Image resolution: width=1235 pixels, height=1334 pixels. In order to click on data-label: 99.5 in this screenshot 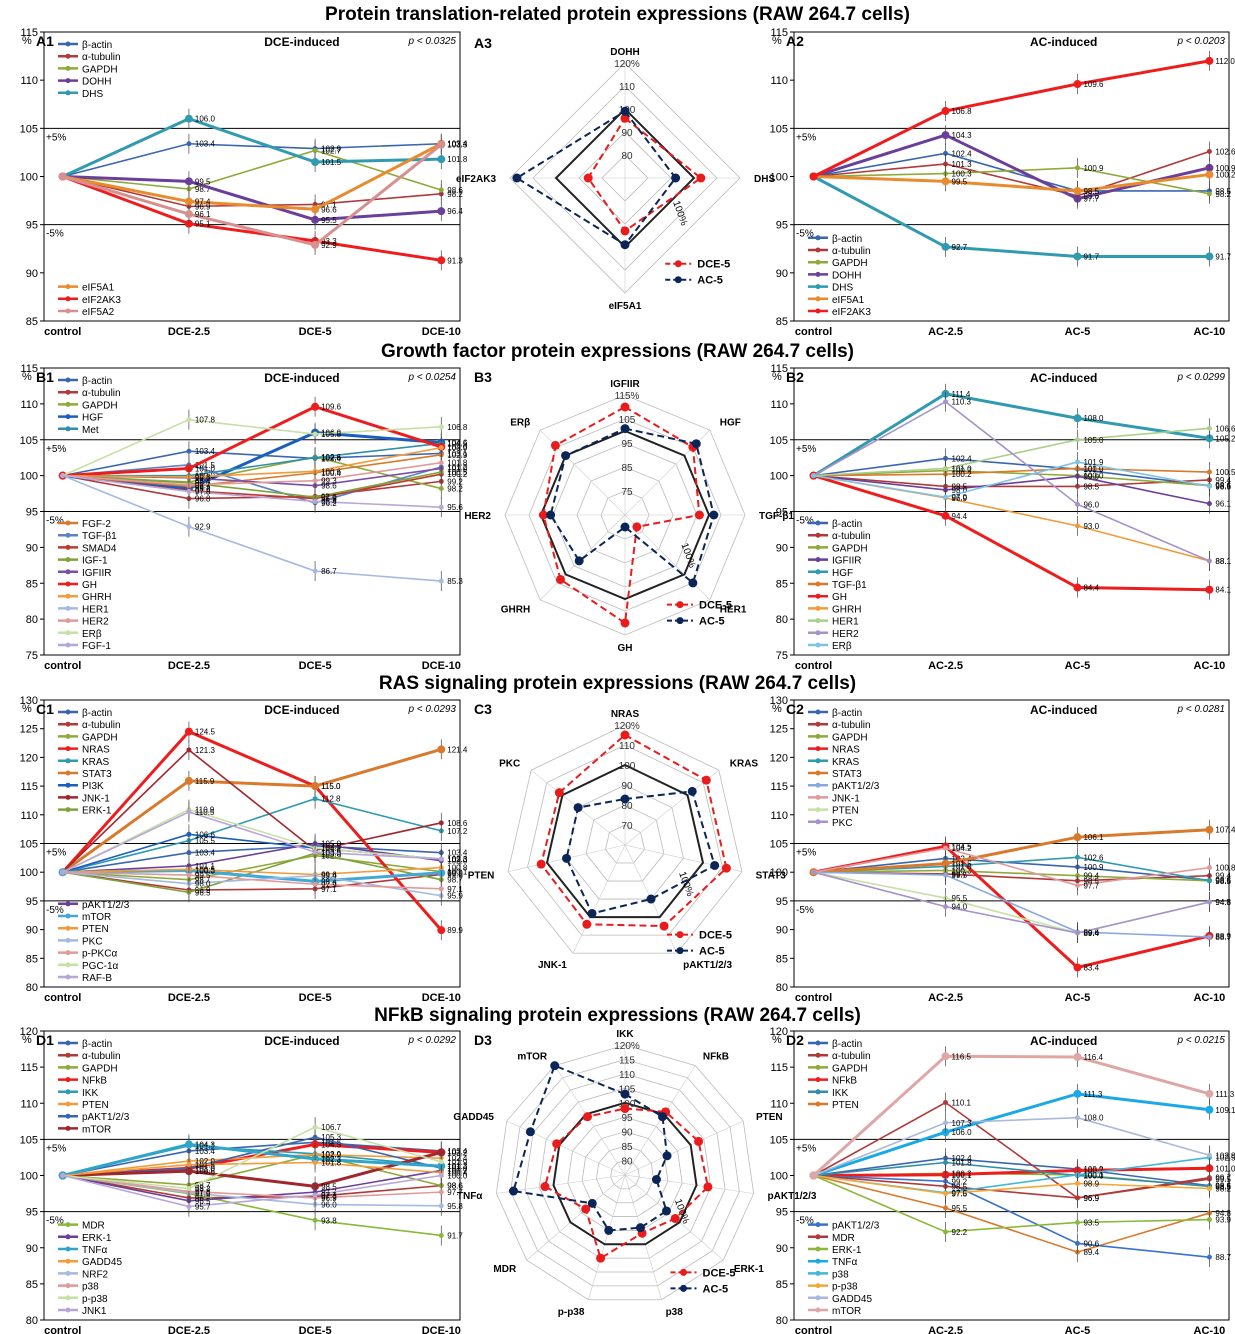, I will do `click(960, 181)`.